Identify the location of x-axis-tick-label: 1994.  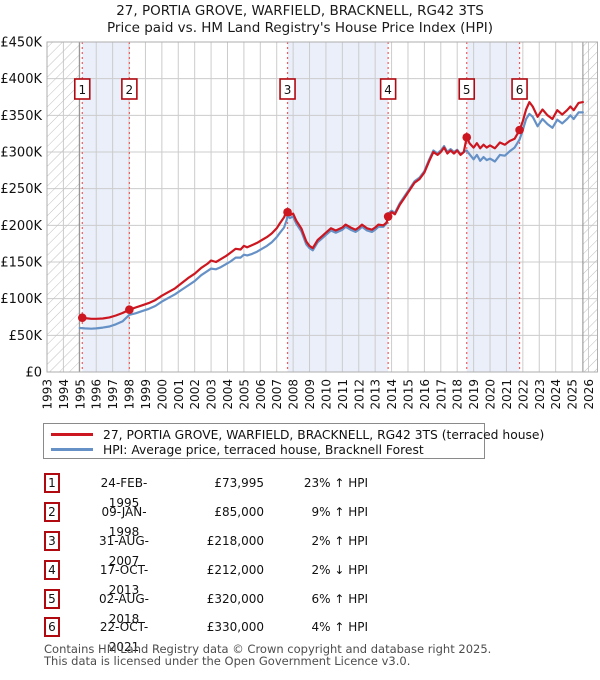
(64, 394).